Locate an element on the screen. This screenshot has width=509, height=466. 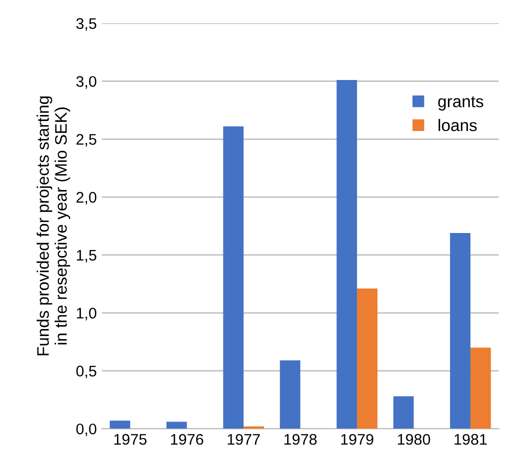
x-tick-label: 1980 is located at coordinates (414, 439).